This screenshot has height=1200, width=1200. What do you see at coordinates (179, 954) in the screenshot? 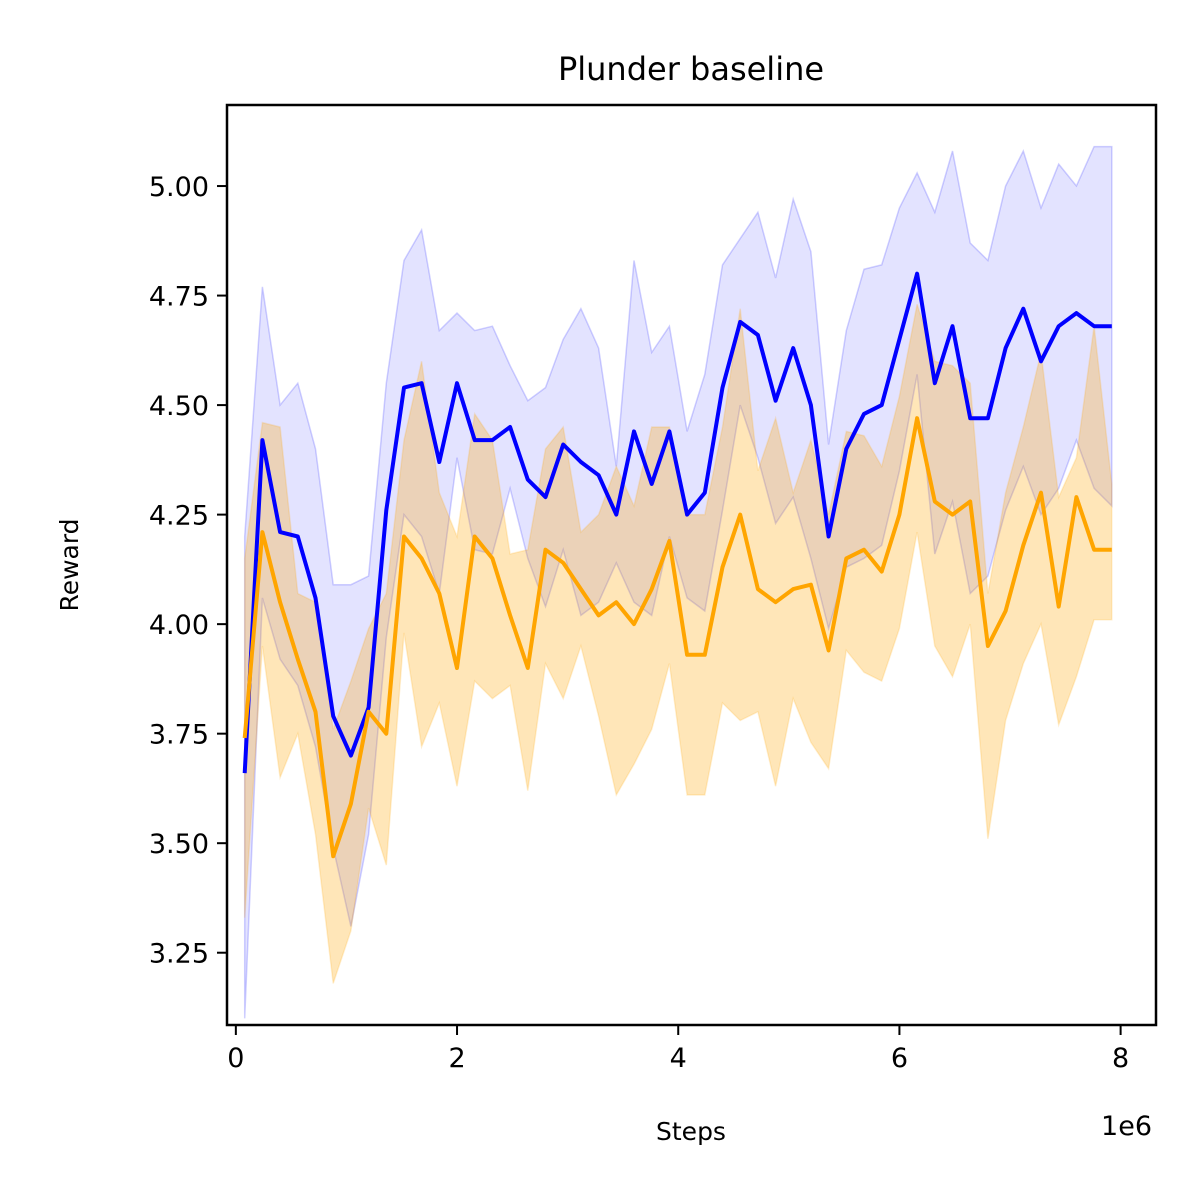
I see `y-tick-label: 3.25` at bounding box center [179, 954].